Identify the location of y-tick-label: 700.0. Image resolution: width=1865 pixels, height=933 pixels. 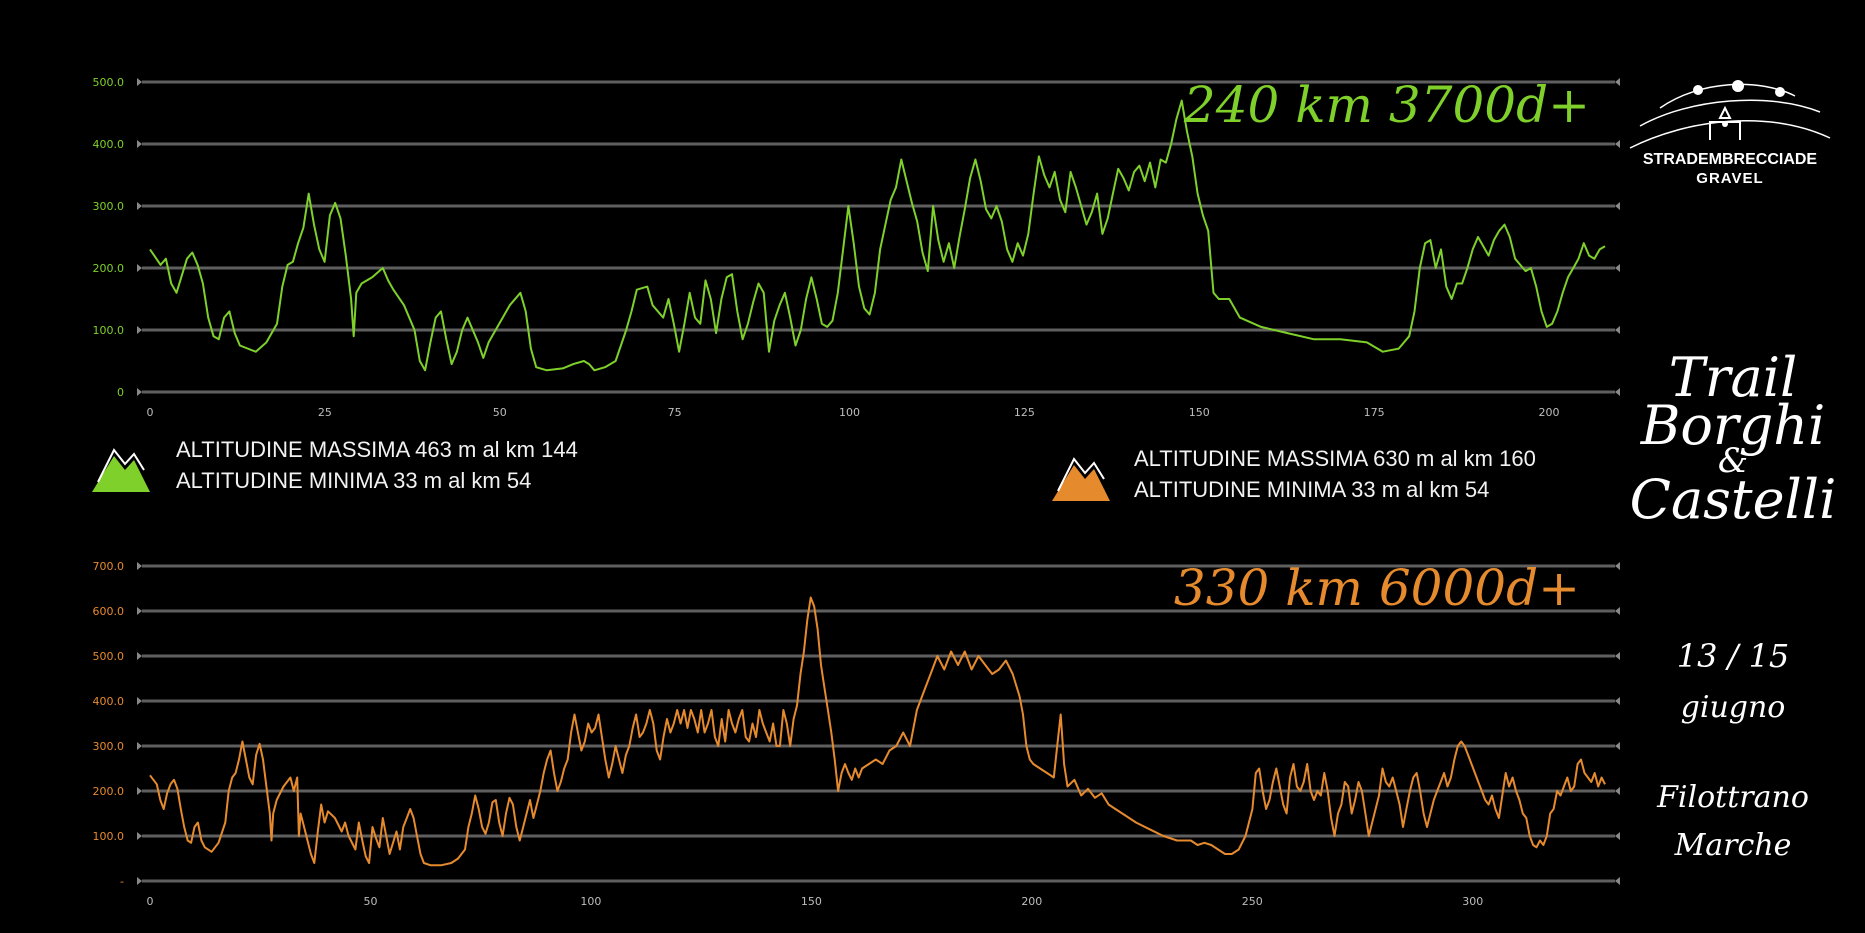
(109, 566).